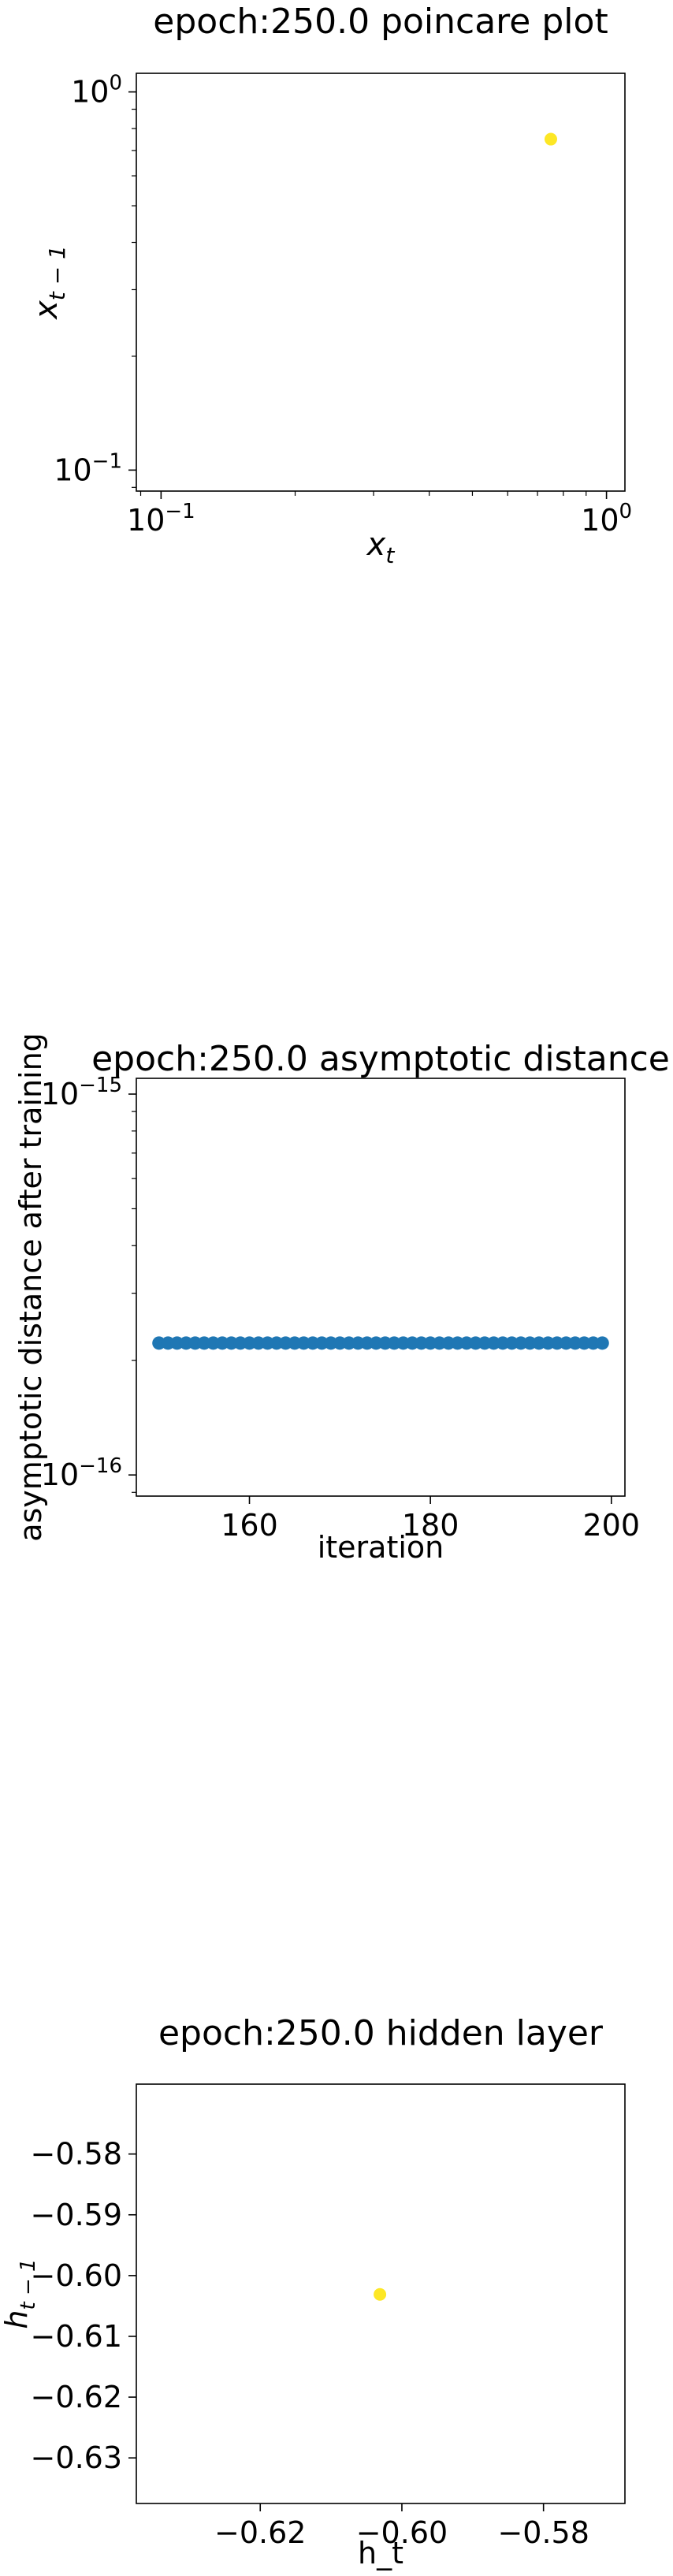 The width and height of the screenshot is (673, 2576). What do you see at coordinates (161, 519) in the screenshot?
I see `x-tick-label: 10−1` at bounding box center [161, 519].